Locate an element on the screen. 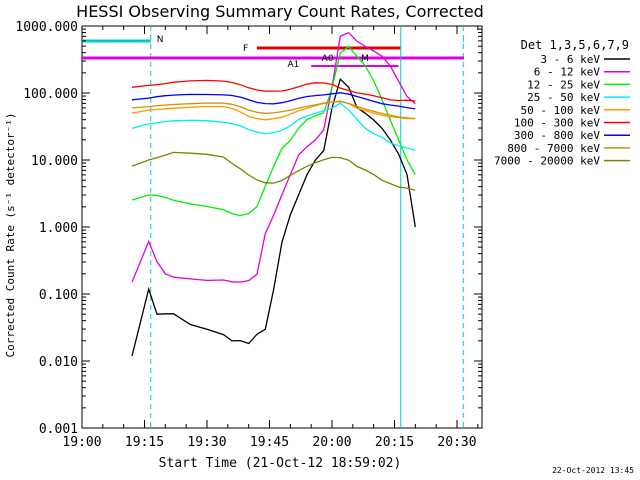 The image size is (640, 480). x-tick-label: 20:15 is located at coordinates (394, 442).